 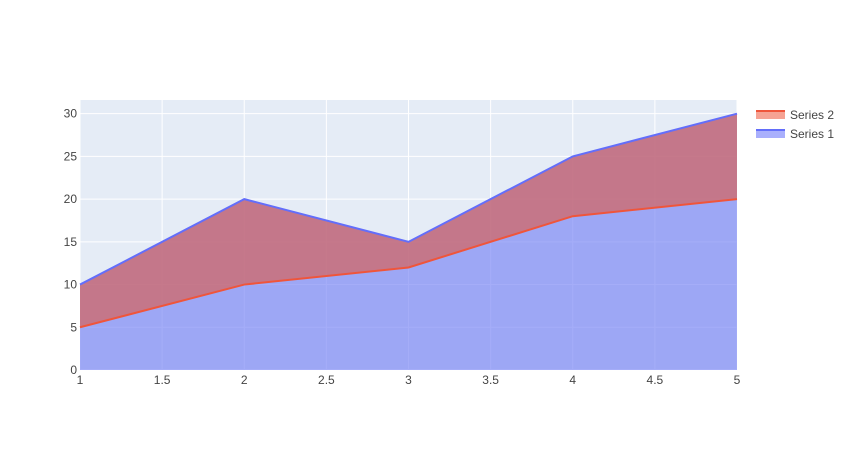 I want to click on legend-item-series-2: Series 2, so click(x=795, y=115).